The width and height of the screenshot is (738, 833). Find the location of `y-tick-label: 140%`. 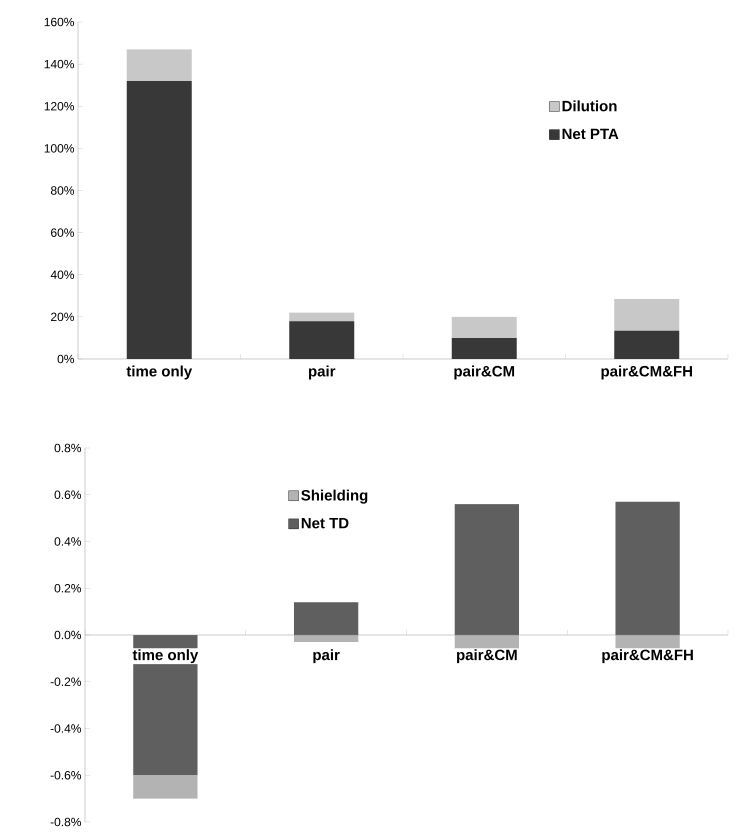

y-tick-label: 140% is located at coordinates (59, 64).